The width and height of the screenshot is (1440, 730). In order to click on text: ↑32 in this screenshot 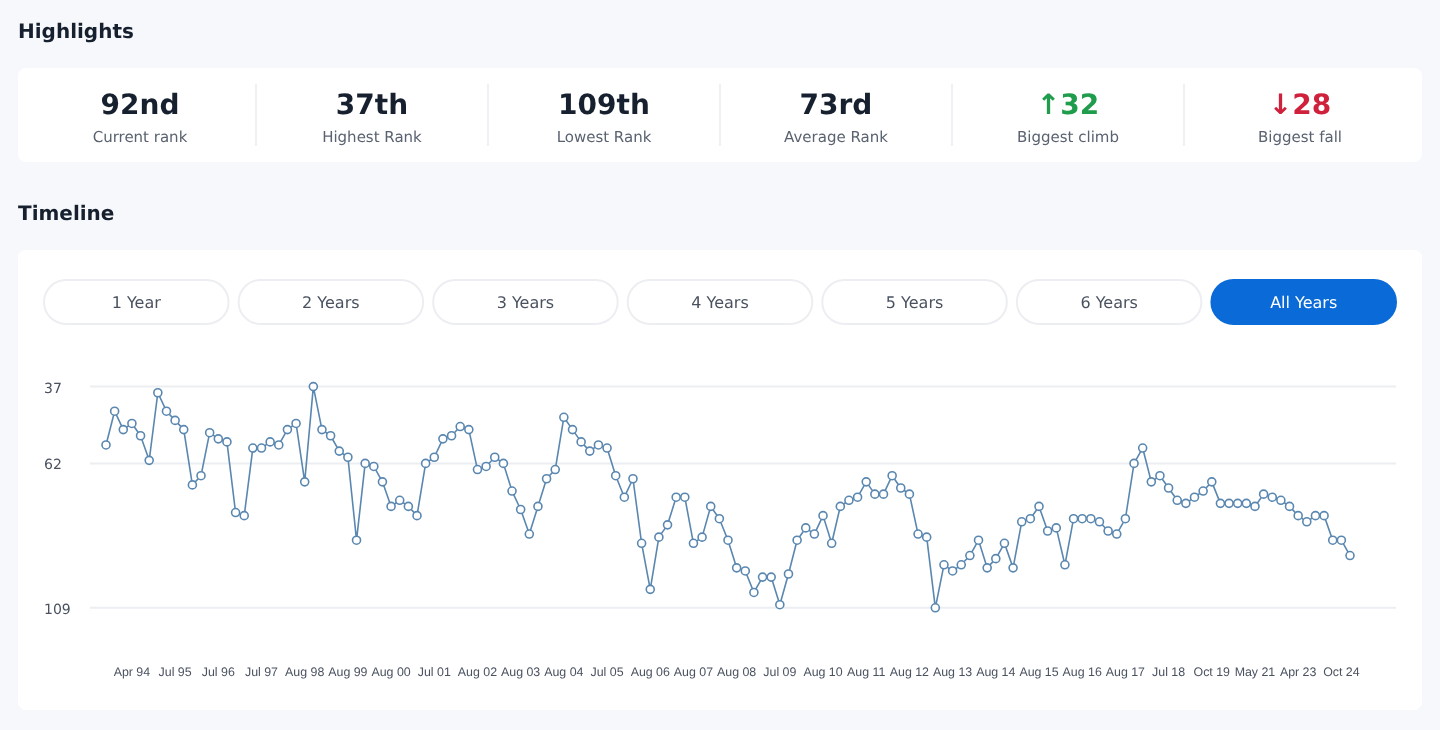, I will do `click(1068, 106)`.